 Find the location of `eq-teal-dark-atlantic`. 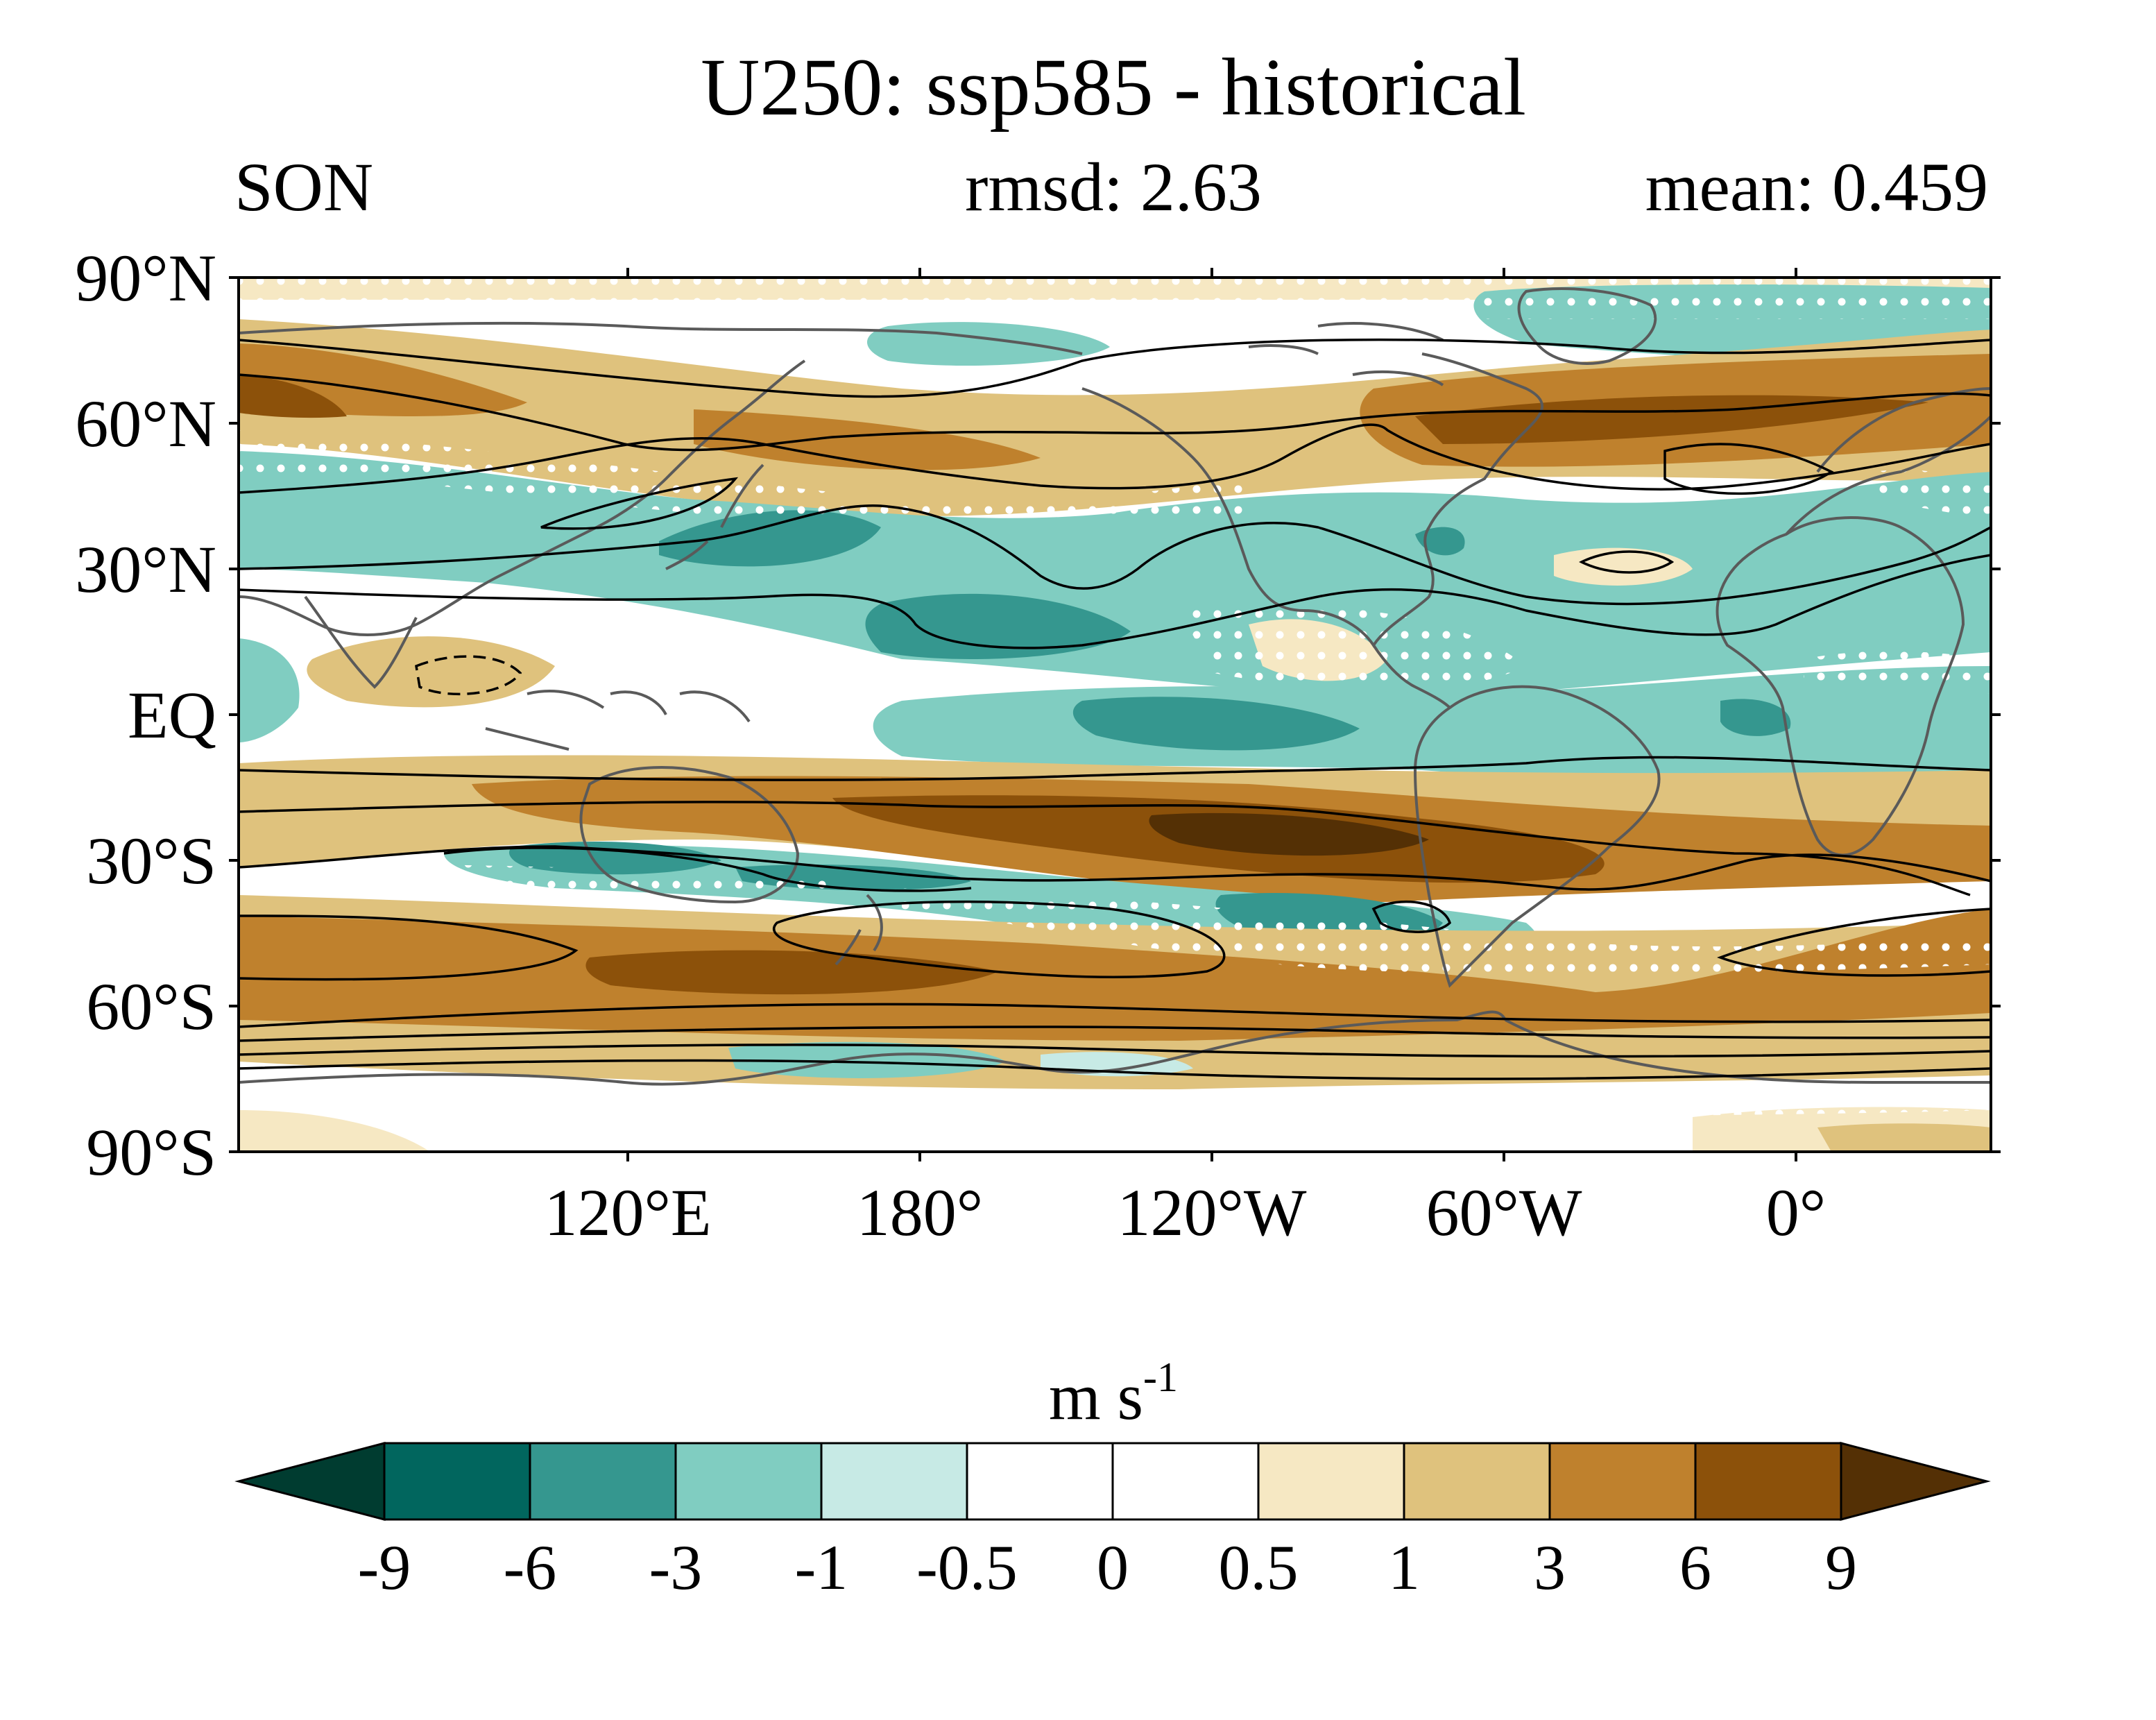

eq-teal-dark-atlantic is located at coordinates (1755, 717).